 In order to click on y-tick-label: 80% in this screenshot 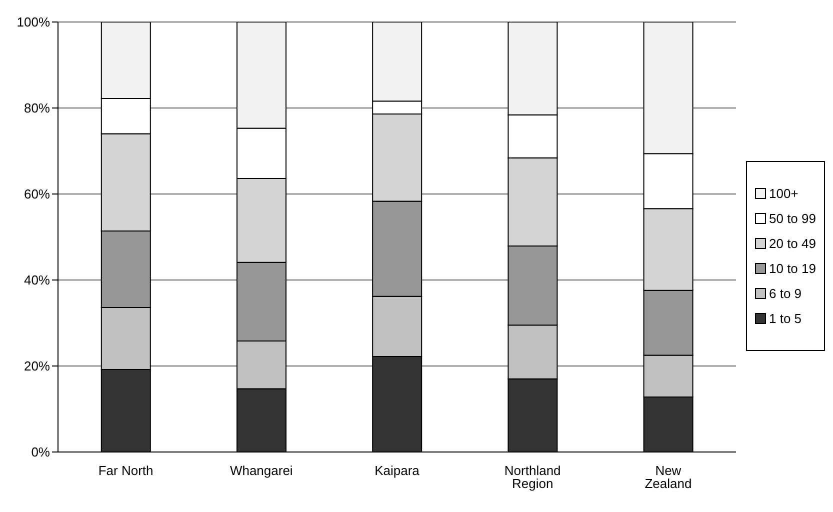, I will do `click(37, 108)`.